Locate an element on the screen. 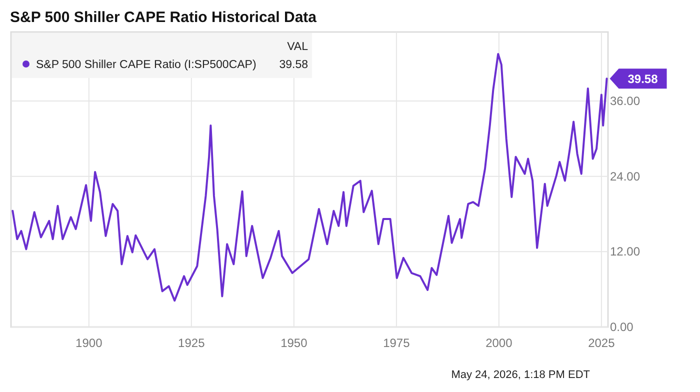  legend-label: S&P 500 Shiller CAPE Ratio (I:SP500CAP) is located at coordinates (146, 65).